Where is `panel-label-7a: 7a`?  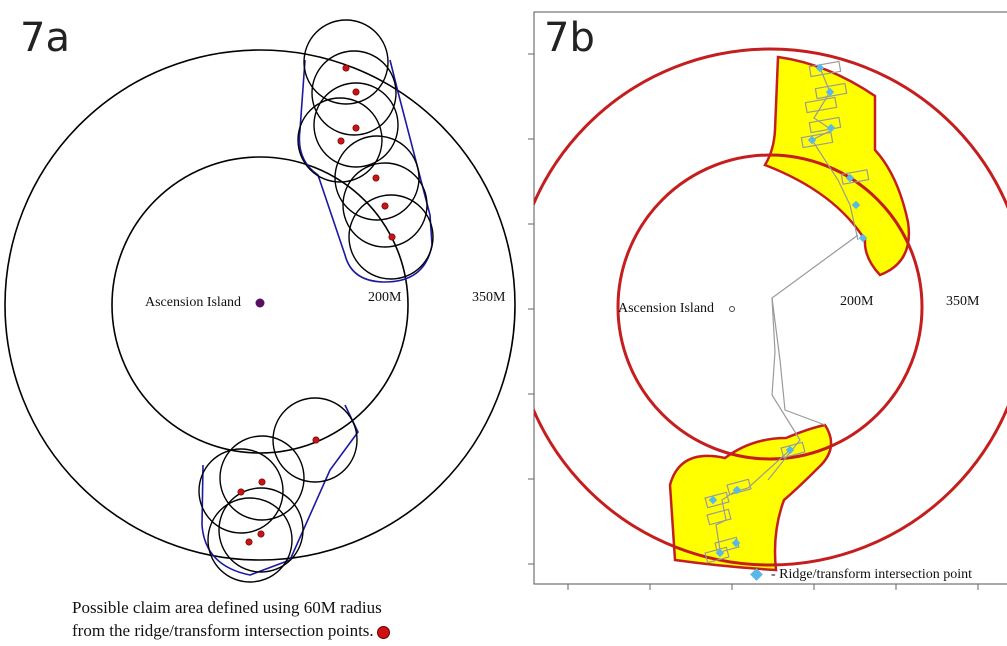 panel-label-7a: 7a is located at coordinates (45, 38).